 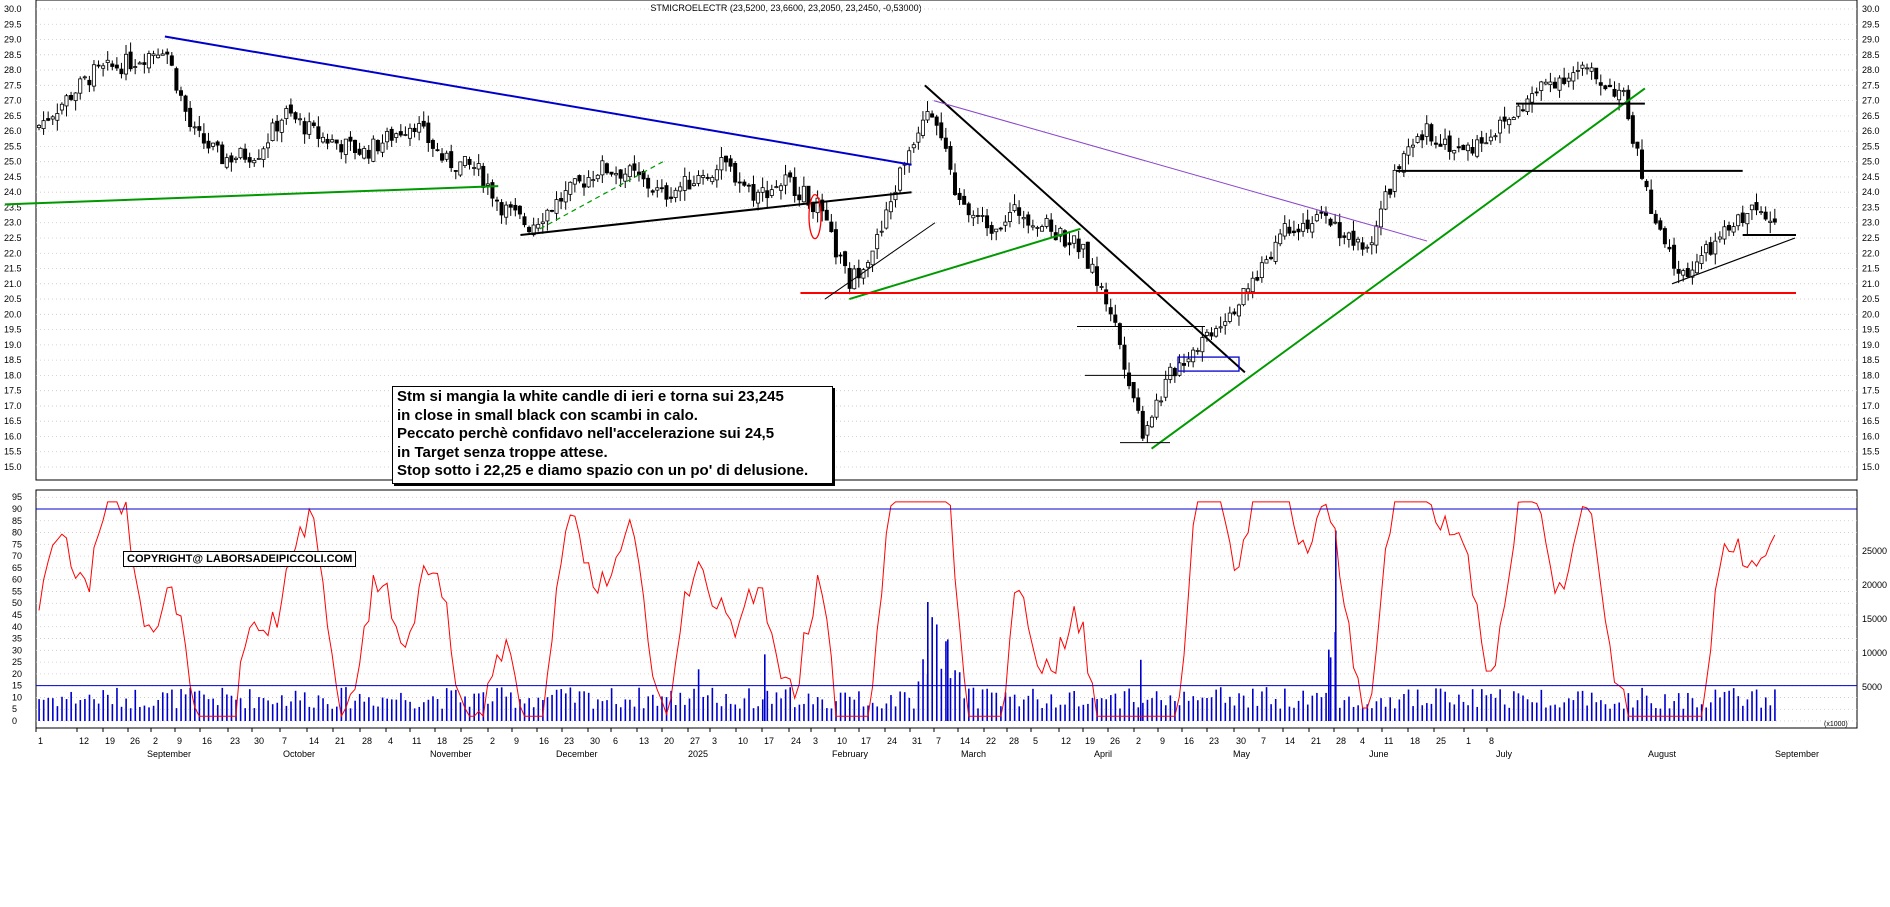 What do you see at coordinates (1014, 741) in the screenshot?
I see `x-day-label: 28` at bounding box center [1014, 741].